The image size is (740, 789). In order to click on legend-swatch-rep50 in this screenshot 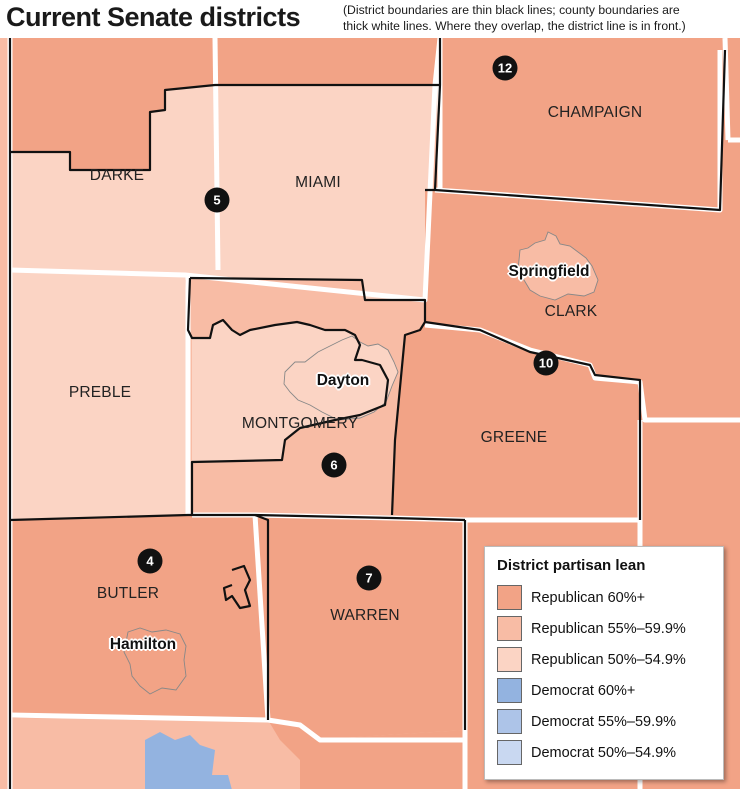, I will do `click(509, 659)`.